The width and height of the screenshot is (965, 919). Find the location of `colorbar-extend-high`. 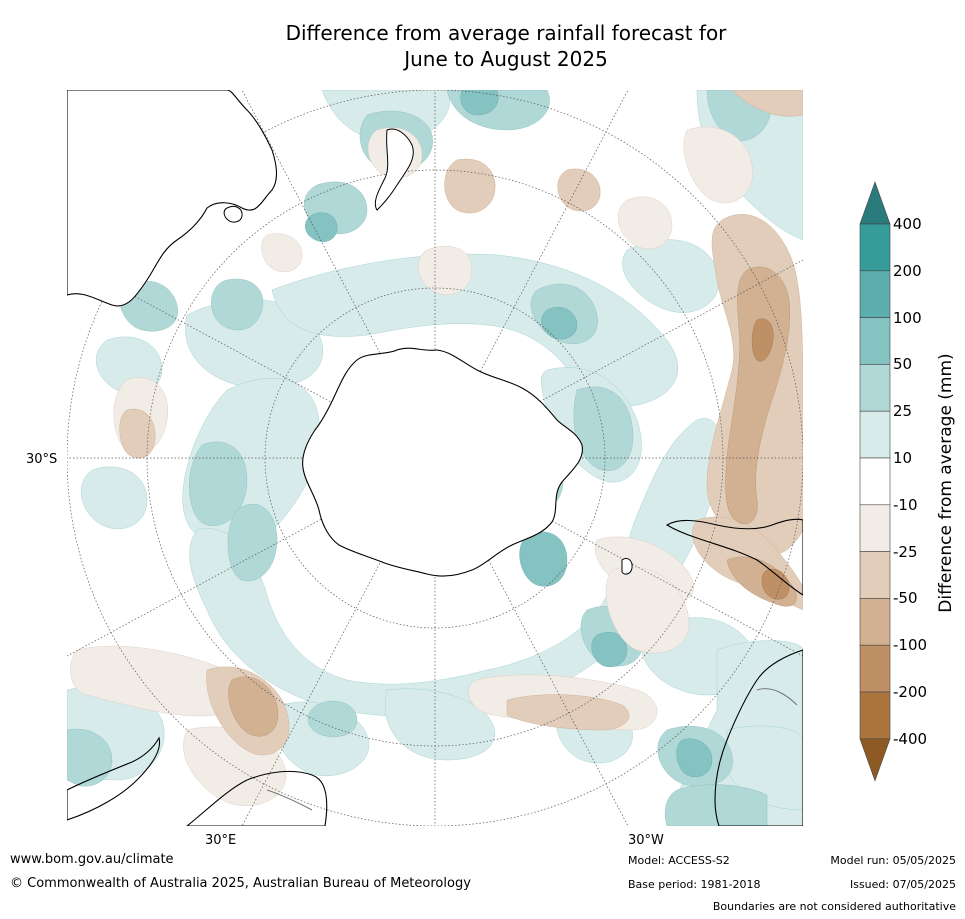

colorbar-extend-high is located at coordinates (875, 203).